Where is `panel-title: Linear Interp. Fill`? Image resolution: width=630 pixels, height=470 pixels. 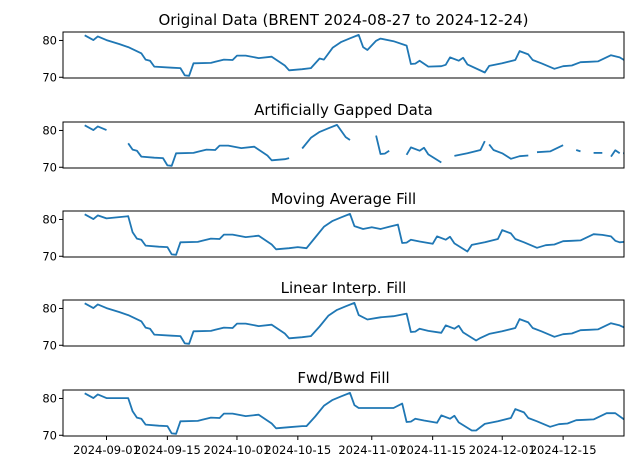 panel-title: Linear Interp. Fill is located at coordinates (344, 288).